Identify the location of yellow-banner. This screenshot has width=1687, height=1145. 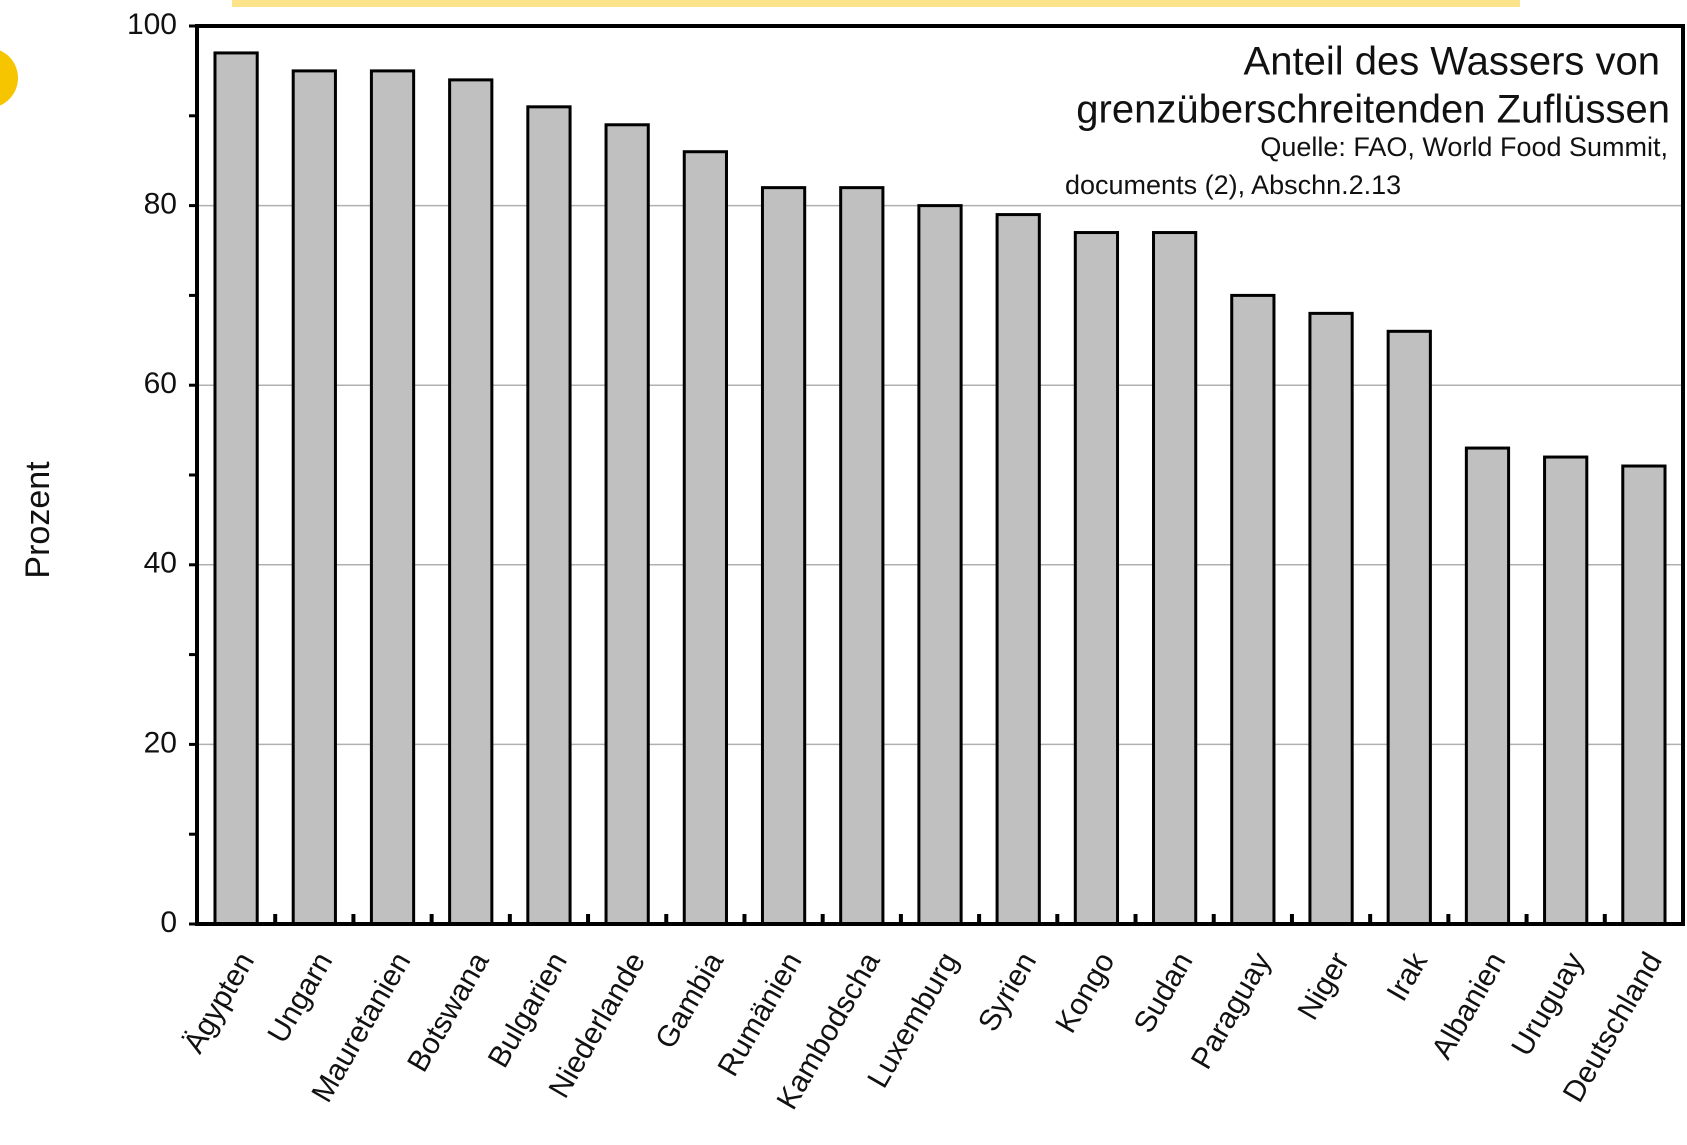
(876, 3).